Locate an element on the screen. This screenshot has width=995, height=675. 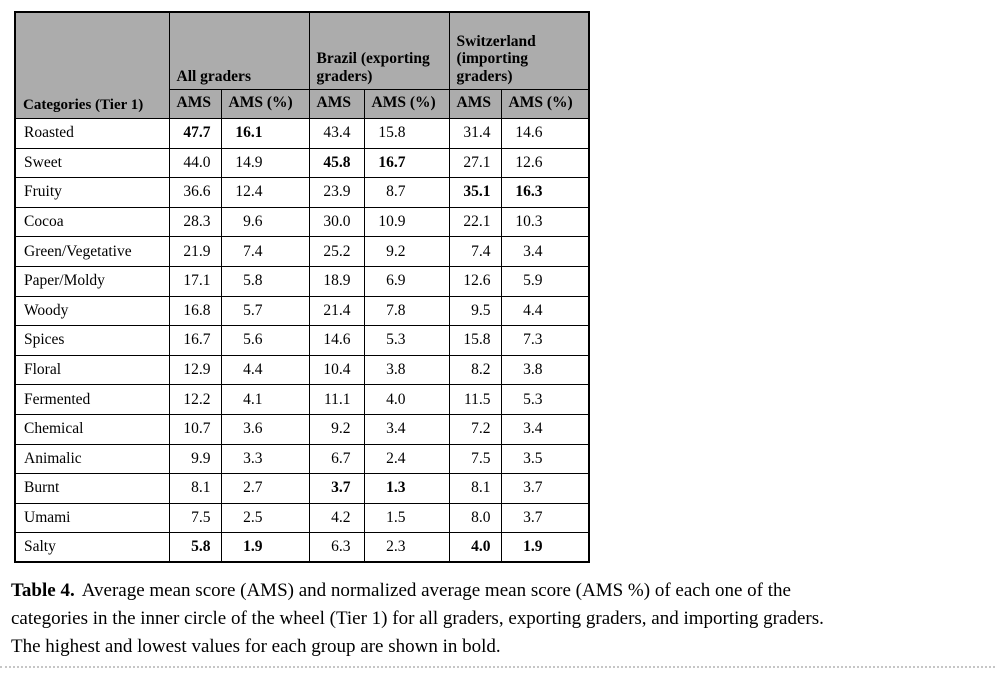
category-cell: Roasted is located at coordinates (92, 133).